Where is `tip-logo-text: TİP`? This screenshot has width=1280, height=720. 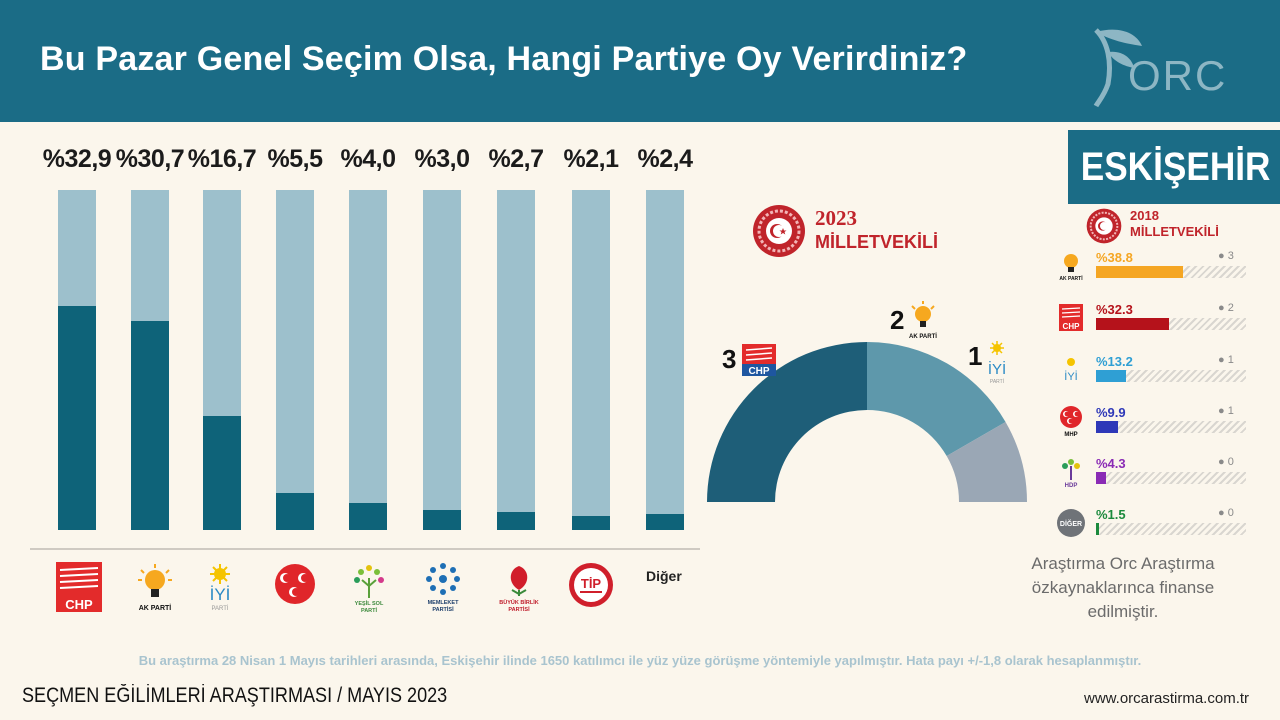 tip-logo-text: TİP is located at coordinates (591, 583).